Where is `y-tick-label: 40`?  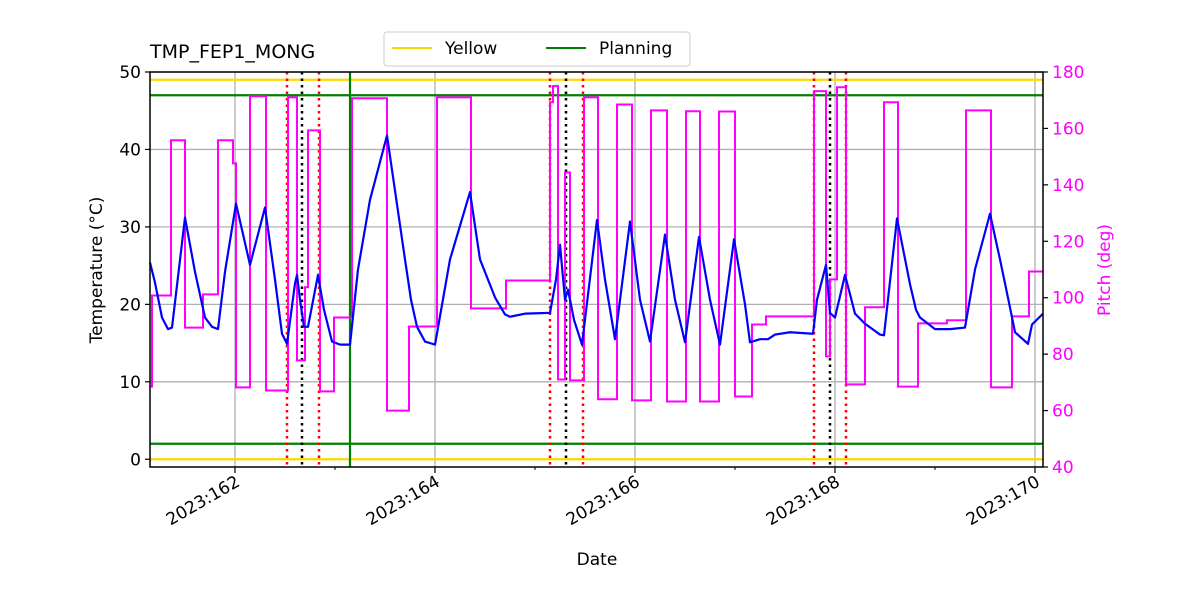 y-tick-label: 40 is located at coordinates (130, 150).